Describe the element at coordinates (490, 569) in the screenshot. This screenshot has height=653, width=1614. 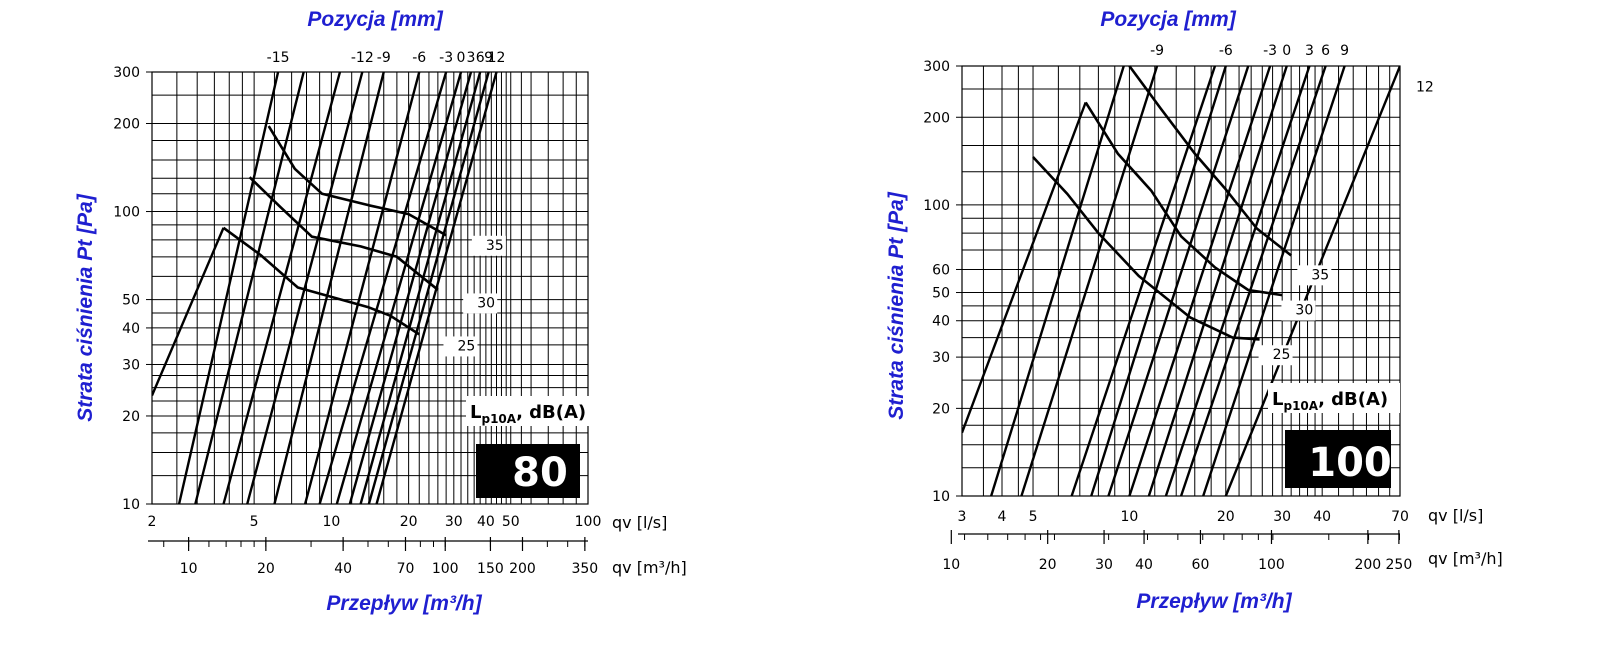
I see `x-tick-label-m3h: 150` at that location.